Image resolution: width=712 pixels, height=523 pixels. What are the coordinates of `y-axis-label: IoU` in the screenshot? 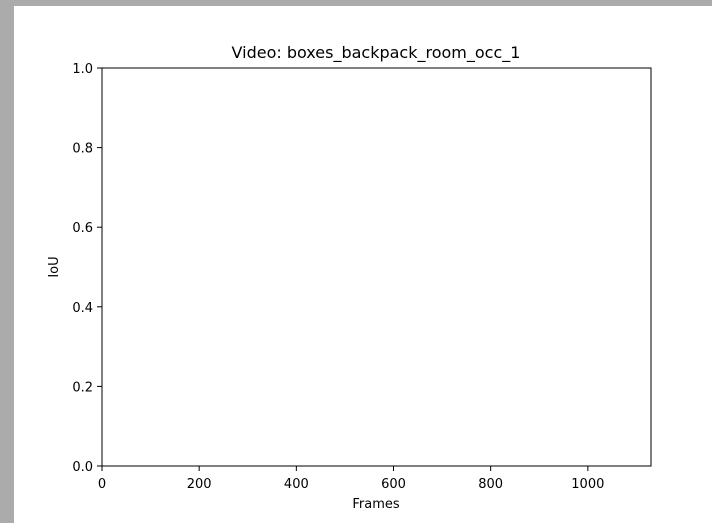 It's located at (54, 266).